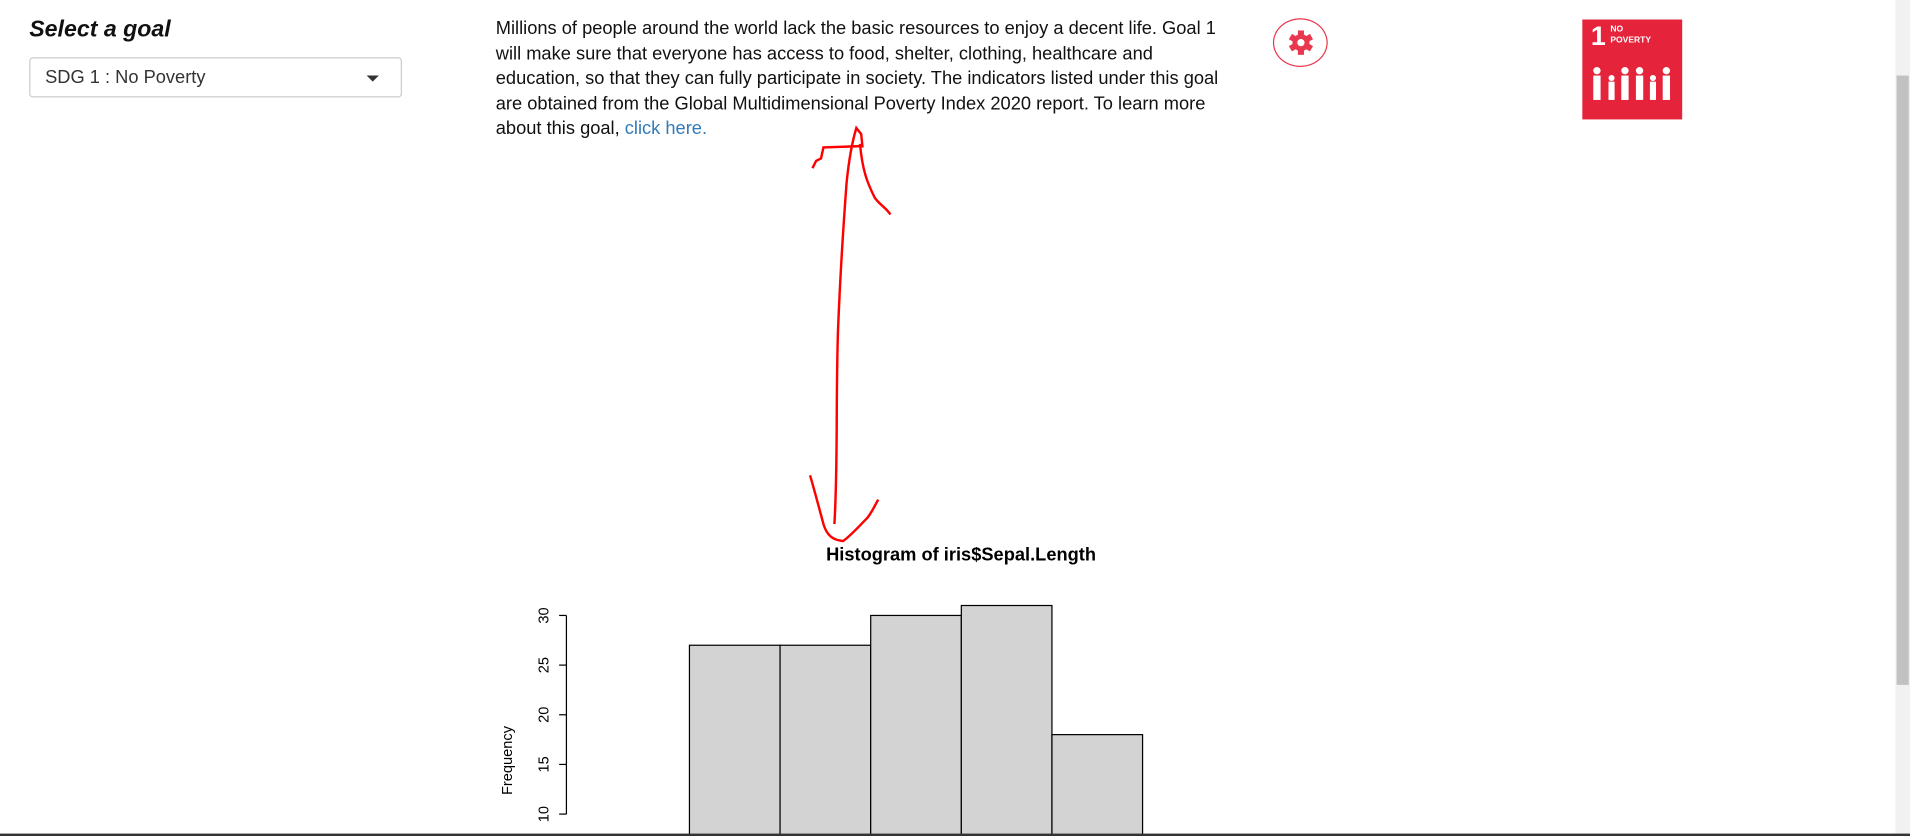 This screenshot has height=836, width=1910. What do you see at coordinates (544, 764) in the screenshot?
I see `y-tick-label: 15` at bounding box center [544, 764].